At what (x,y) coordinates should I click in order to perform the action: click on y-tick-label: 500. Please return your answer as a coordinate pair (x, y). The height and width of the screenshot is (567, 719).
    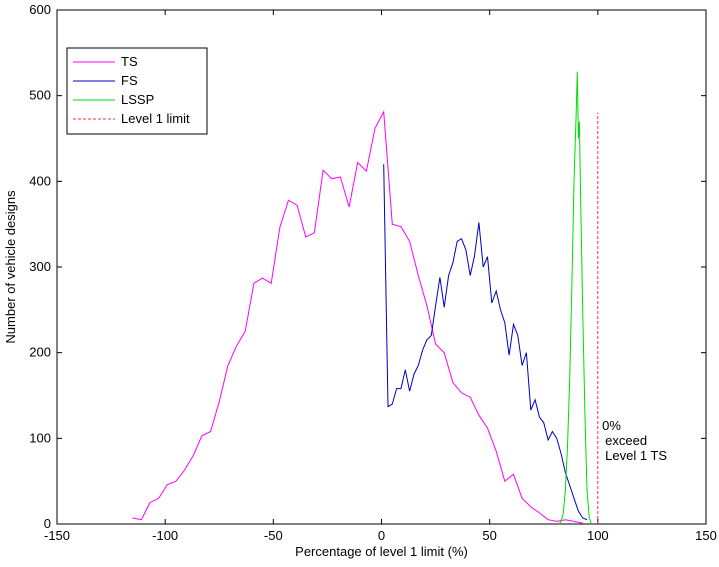
    Looking at the image, I should click on (40, 95).